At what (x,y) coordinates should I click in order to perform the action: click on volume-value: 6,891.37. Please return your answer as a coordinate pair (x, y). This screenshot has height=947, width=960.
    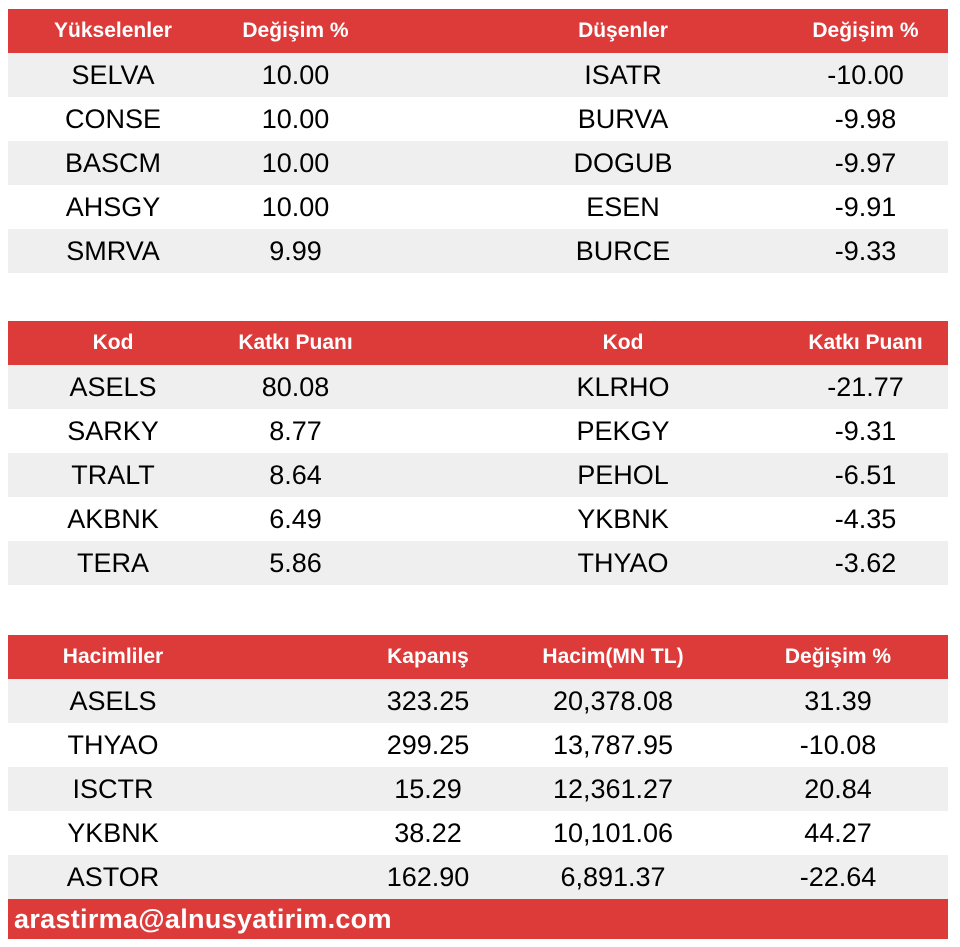
    Looking at the image, I should click on (613, 876).